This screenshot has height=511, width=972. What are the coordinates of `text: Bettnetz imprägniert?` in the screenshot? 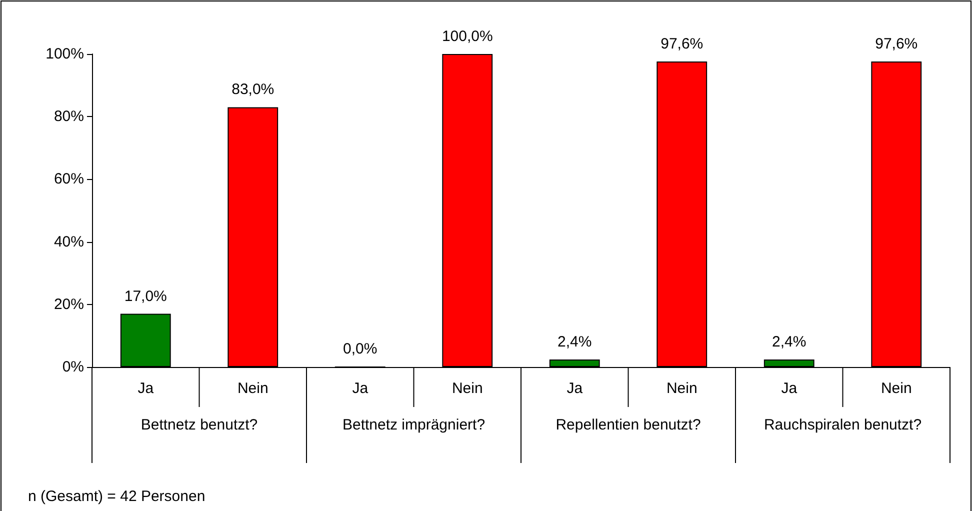 It's located at (414, 425).